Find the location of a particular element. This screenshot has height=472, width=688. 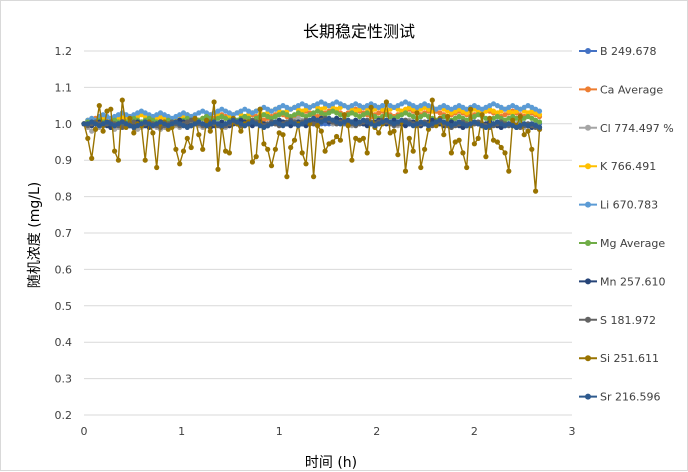

legend-item: Sr 216.596 is located at coordinates (620, 397).